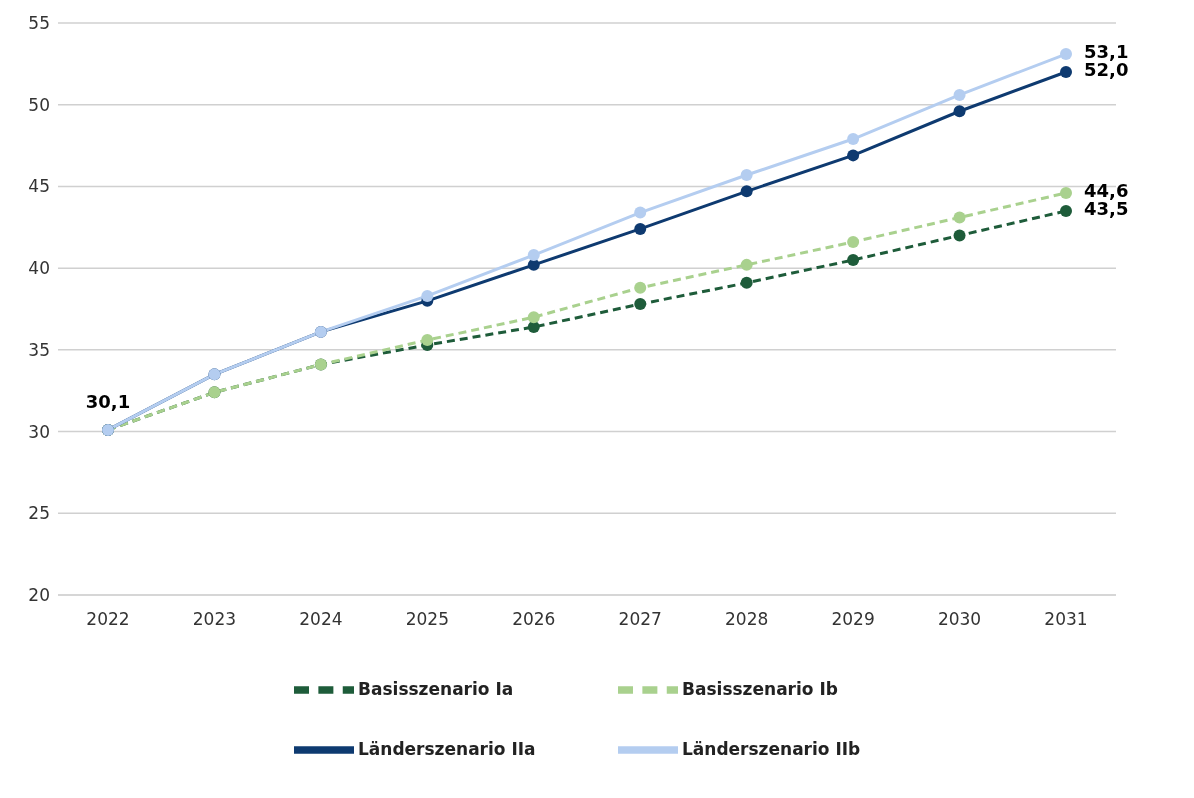 This screenshot has height=798, width=1194. I want to click on y-tick-label: 25, so click(39, 513).